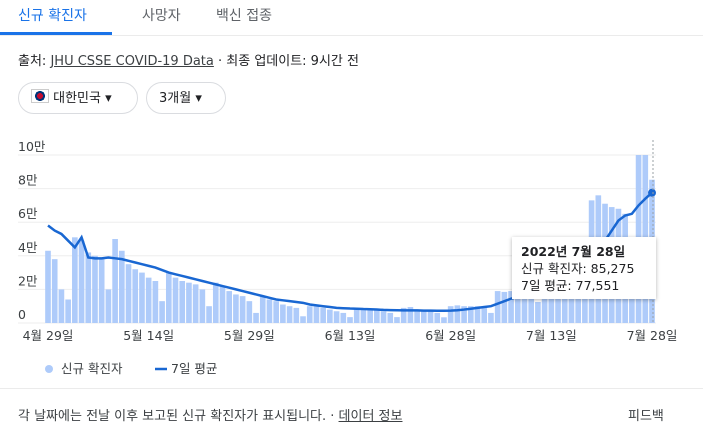 The image size is (703, 433). Describe the element at coordinates (646, 416) in the screenshot. I see `feedback: 피드백` at that location.